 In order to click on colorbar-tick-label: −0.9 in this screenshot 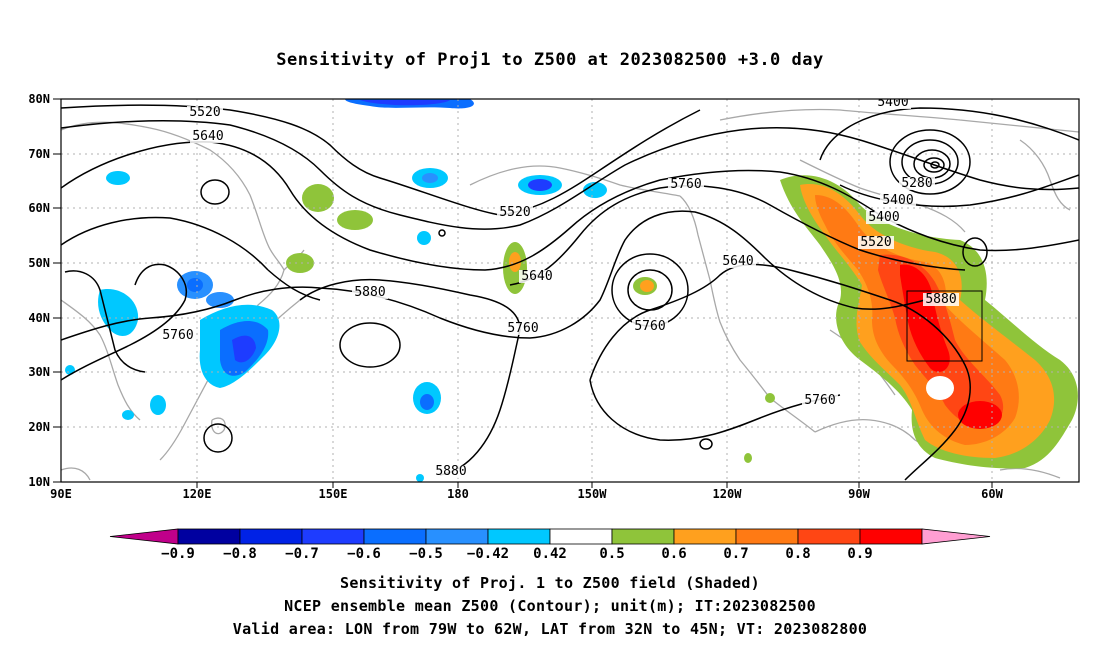, I will do `click(178, 554)`.